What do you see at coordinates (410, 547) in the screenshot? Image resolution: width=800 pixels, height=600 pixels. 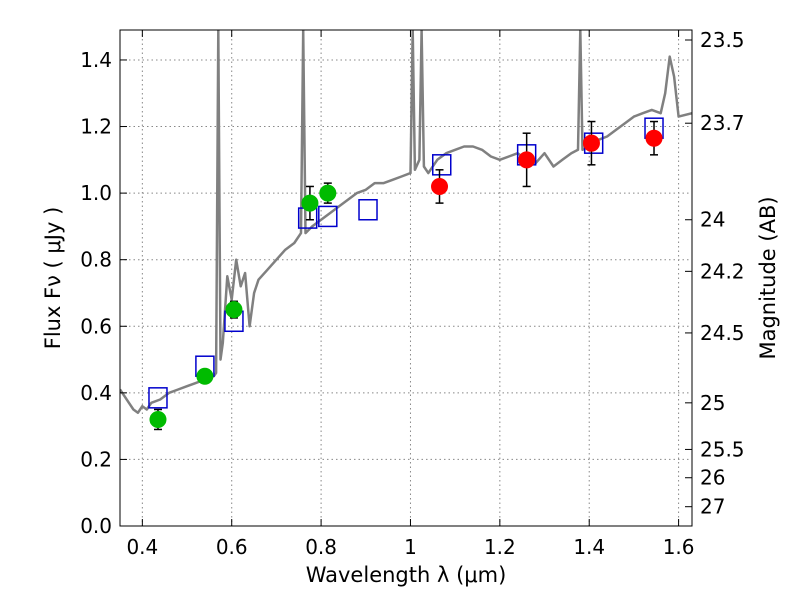 I see `x-tick-label: 1` at bounding box center [410, 547].